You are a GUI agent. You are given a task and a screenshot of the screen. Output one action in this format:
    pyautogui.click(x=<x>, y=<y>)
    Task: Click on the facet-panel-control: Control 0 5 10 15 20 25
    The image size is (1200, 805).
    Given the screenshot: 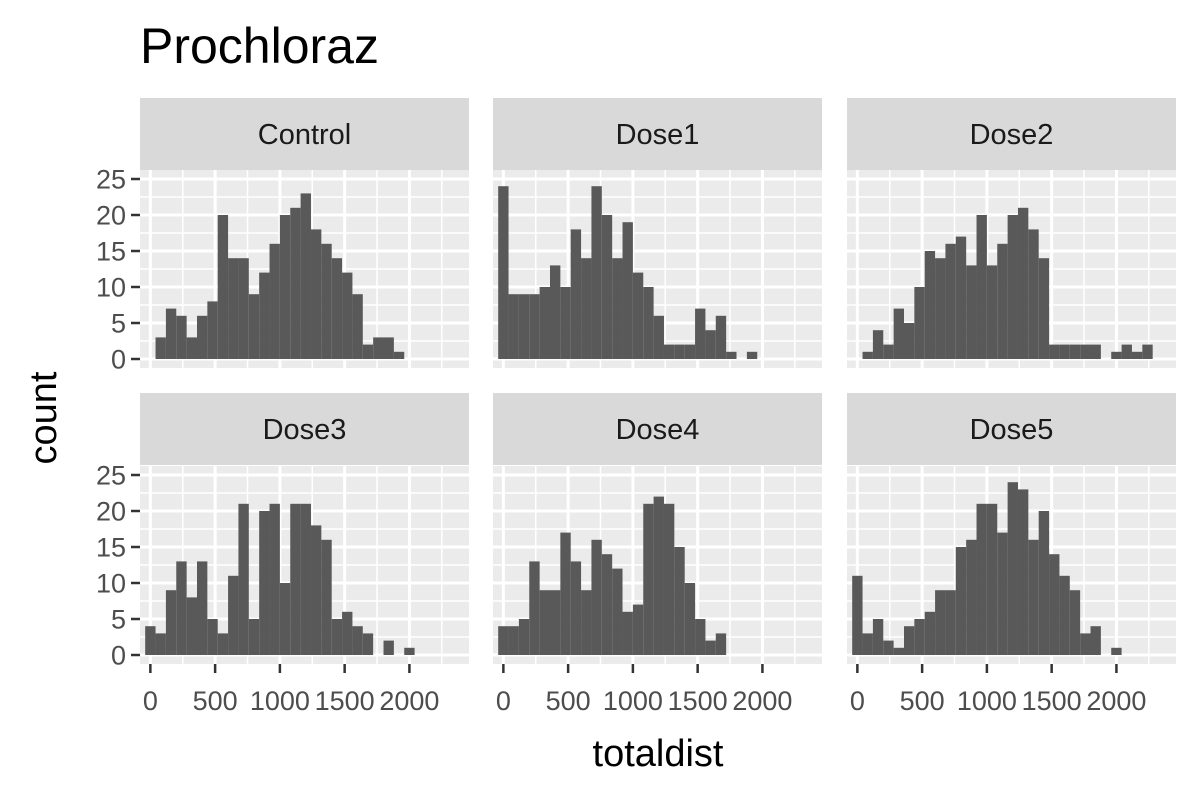 What is the action you would take?
    pyautogui.click(x=282, y=236)
    